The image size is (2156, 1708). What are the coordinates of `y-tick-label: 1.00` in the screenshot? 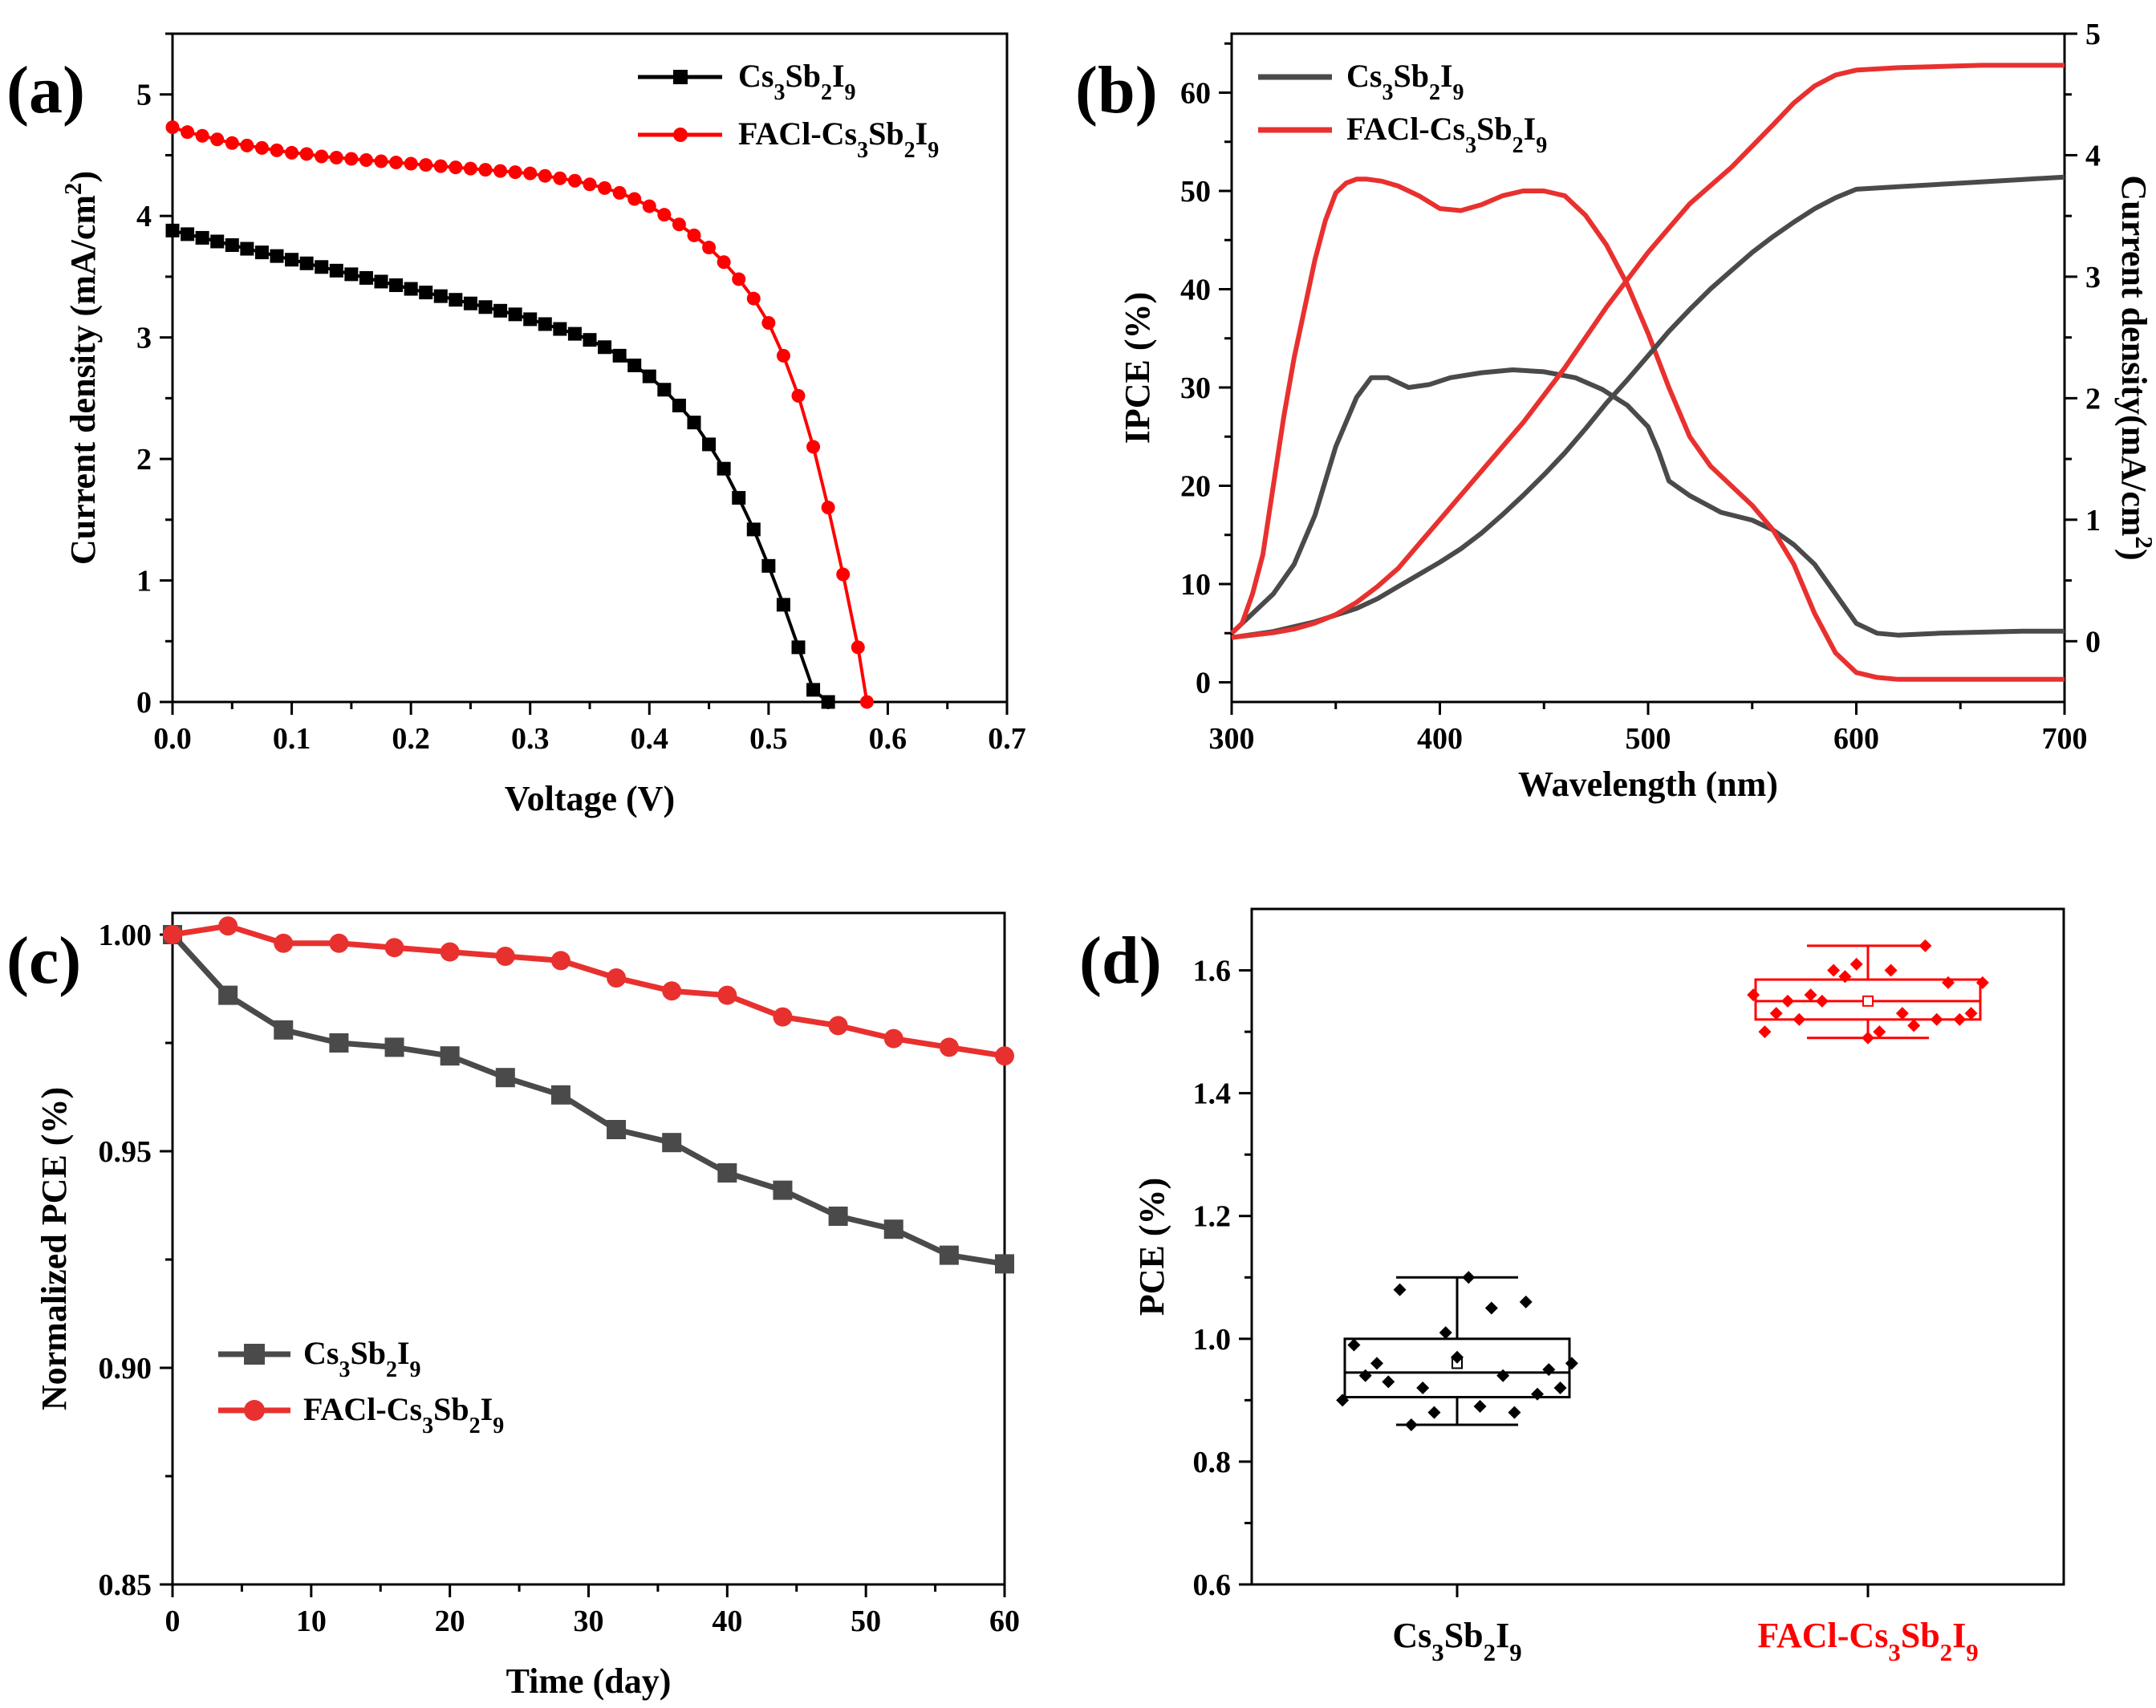 It's located at (125, 936).